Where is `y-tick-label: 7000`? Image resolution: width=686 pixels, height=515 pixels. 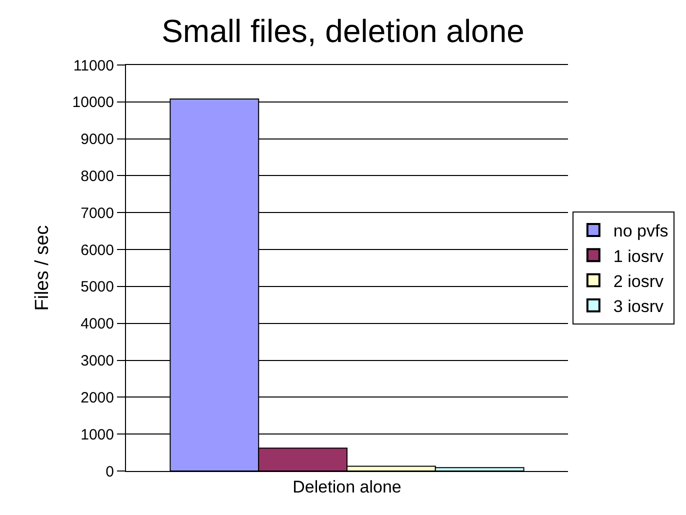 y-tick-label: 7000 is located at coordinates (97, 213).